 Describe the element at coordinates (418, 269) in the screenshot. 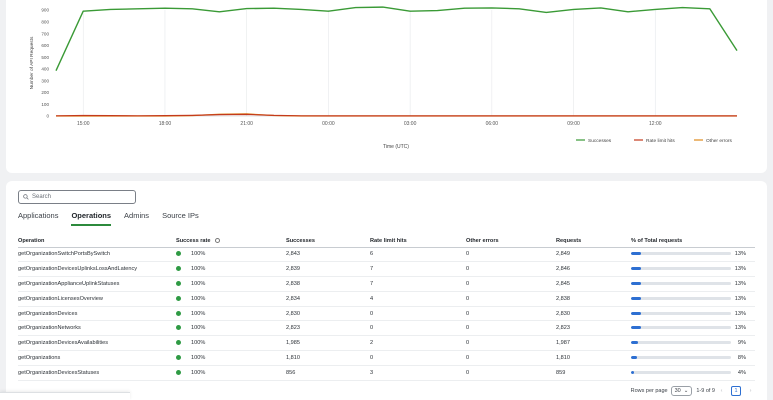

I see `rate-limit-cell: 7` at that location.